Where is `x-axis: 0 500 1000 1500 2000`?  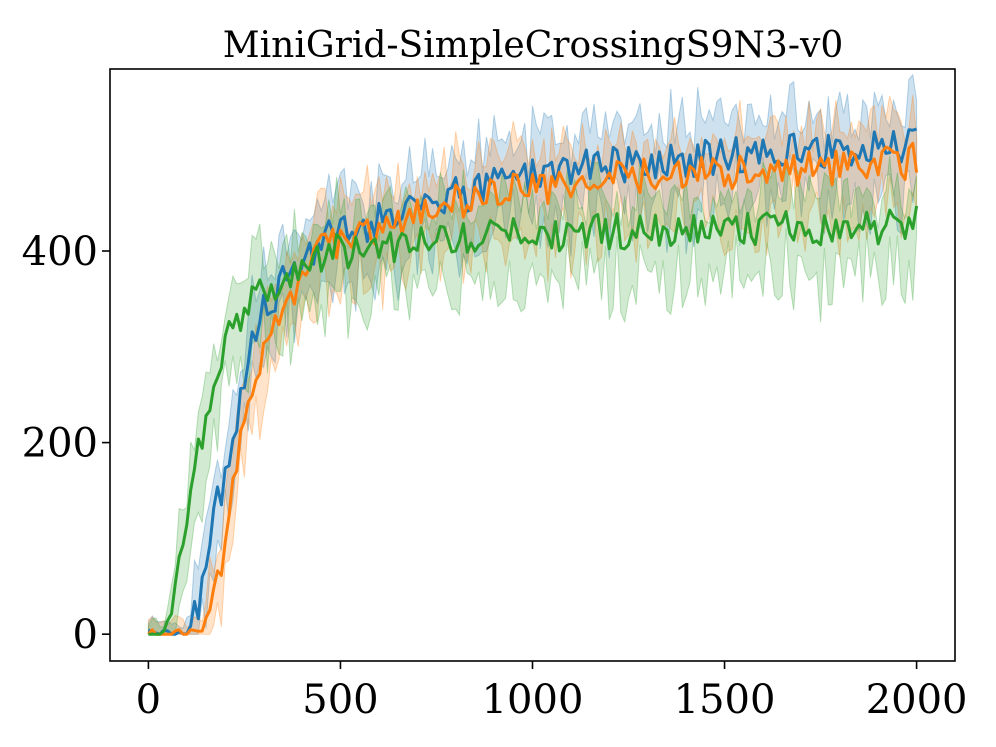 x-axis: 0 500 1000 1500 2000 is located at coordinates (552, 692).